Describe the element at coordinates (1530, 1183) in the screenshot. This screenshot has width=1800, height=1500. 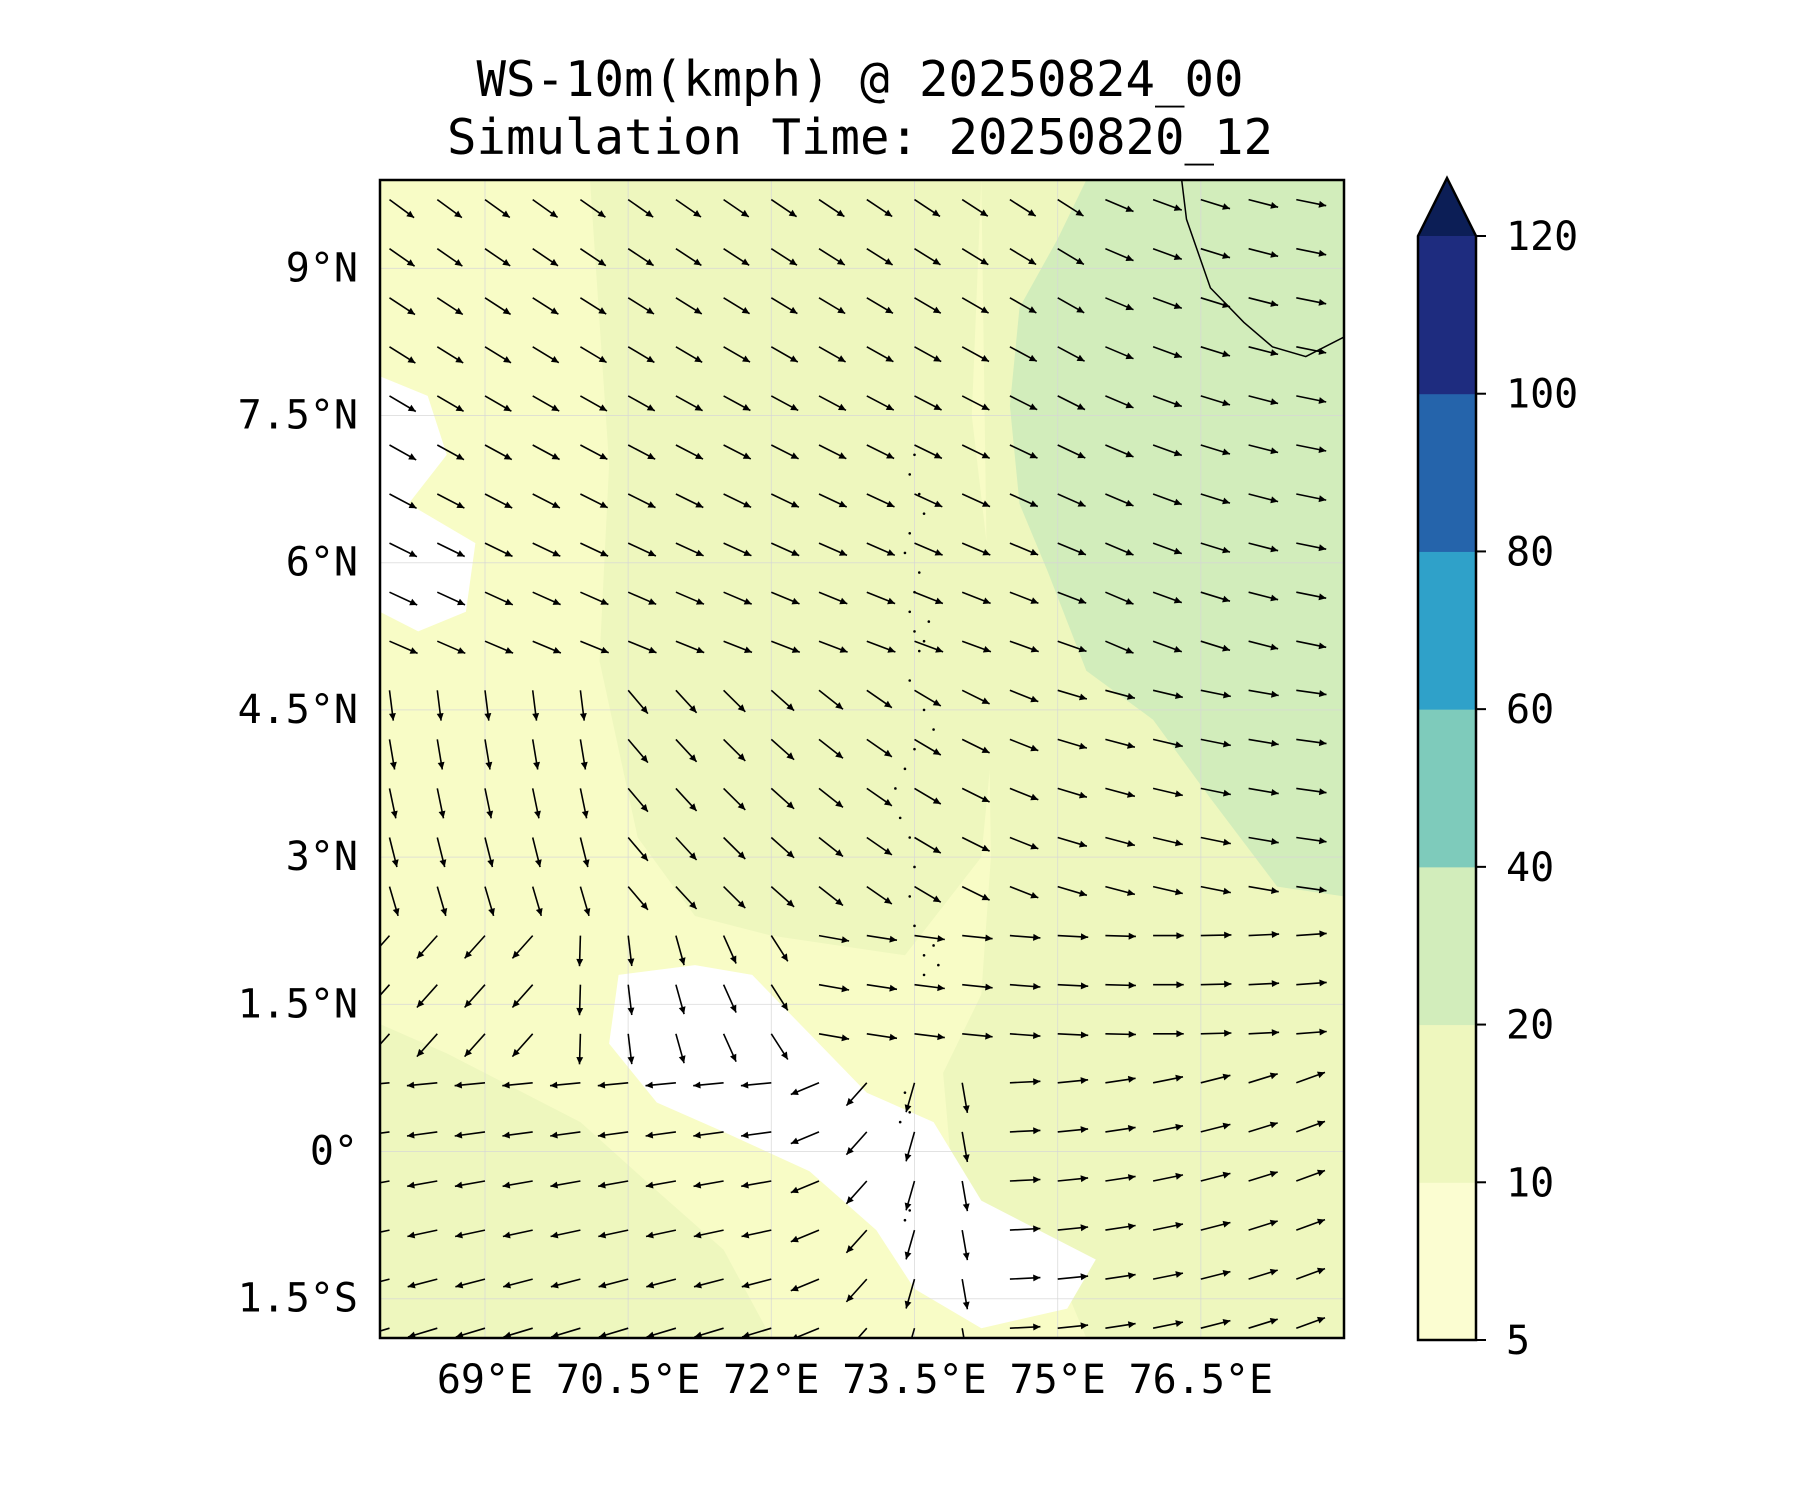
I see `colorbar-tick-label: 10` at that location.